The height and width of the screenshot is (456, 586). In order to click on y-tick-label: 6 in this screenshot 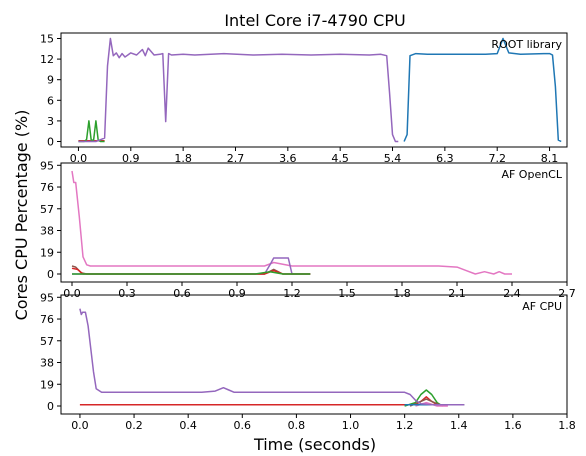, I will do `click(50, 100)`.